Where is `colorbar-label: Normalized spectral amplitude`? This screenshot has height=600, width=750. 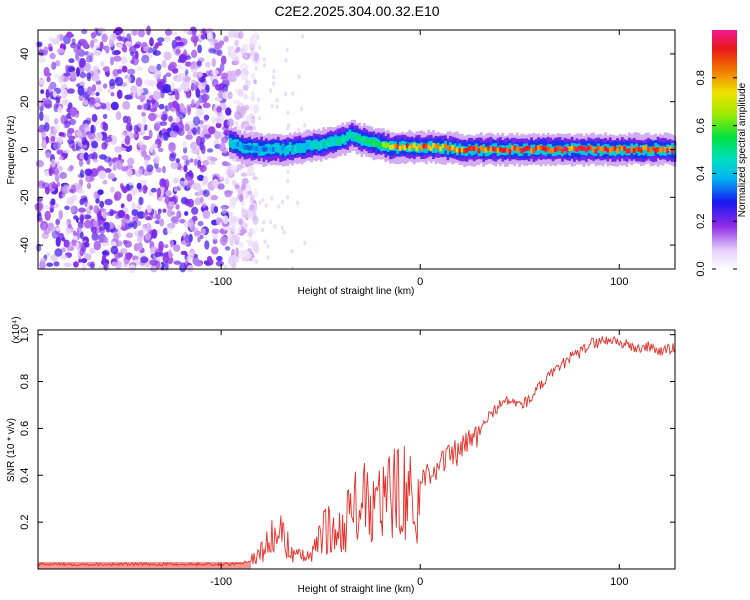 colorbar-label: Normalized spectral amplitude is located at coordinates (742, 149).